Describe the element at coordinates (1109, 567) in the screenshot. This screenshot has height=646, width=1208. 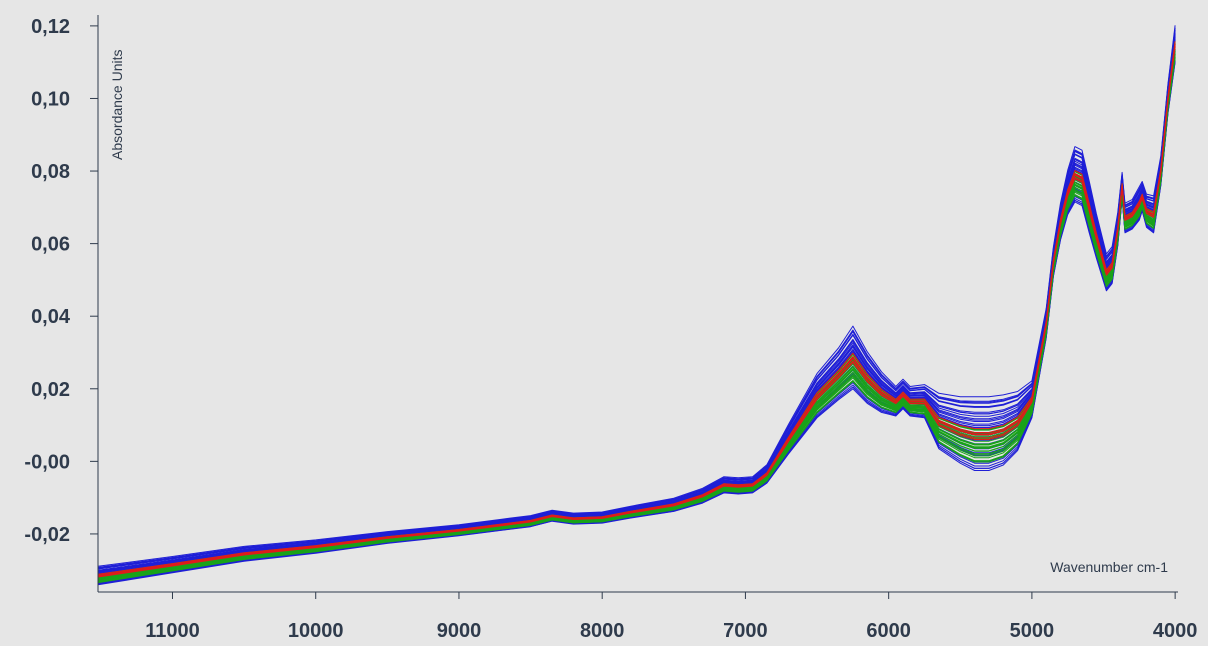
I see `x-axis-title: Wavenumber cm-1` at that location.